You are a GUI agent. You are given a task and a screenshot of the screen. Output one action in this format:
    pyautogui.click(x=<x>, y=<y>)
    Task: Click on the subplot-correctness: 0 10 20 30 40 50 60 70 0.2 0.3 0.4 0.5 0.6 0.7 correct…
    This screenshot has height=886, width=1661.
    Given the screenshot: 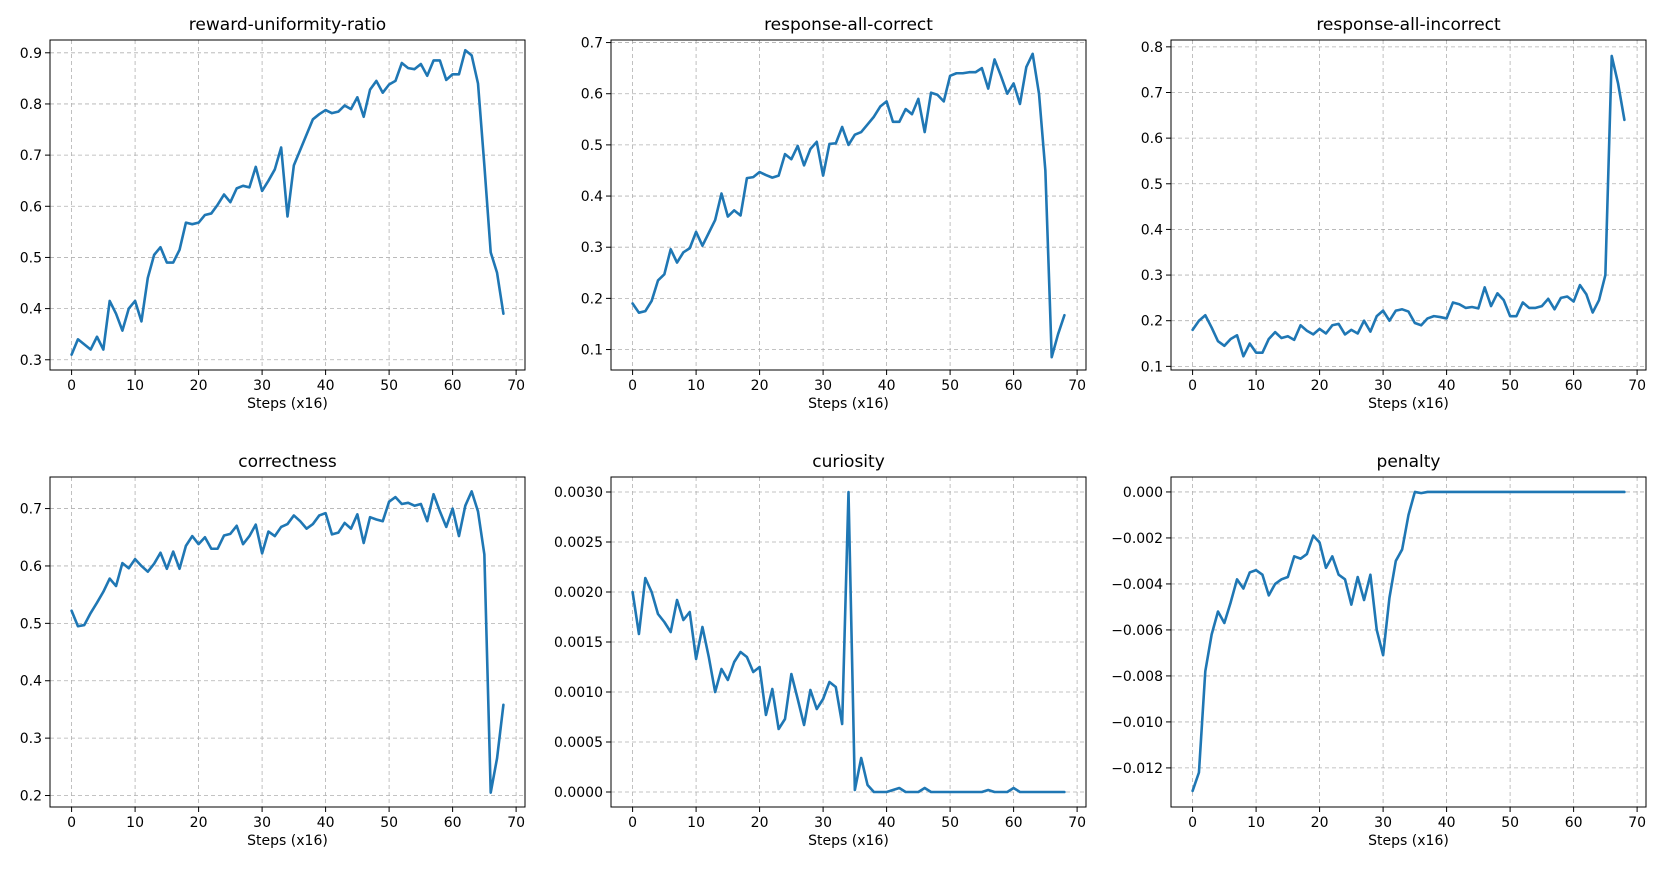 What is the action you would take?
    pyautogui.click(x=273, y=650)
    